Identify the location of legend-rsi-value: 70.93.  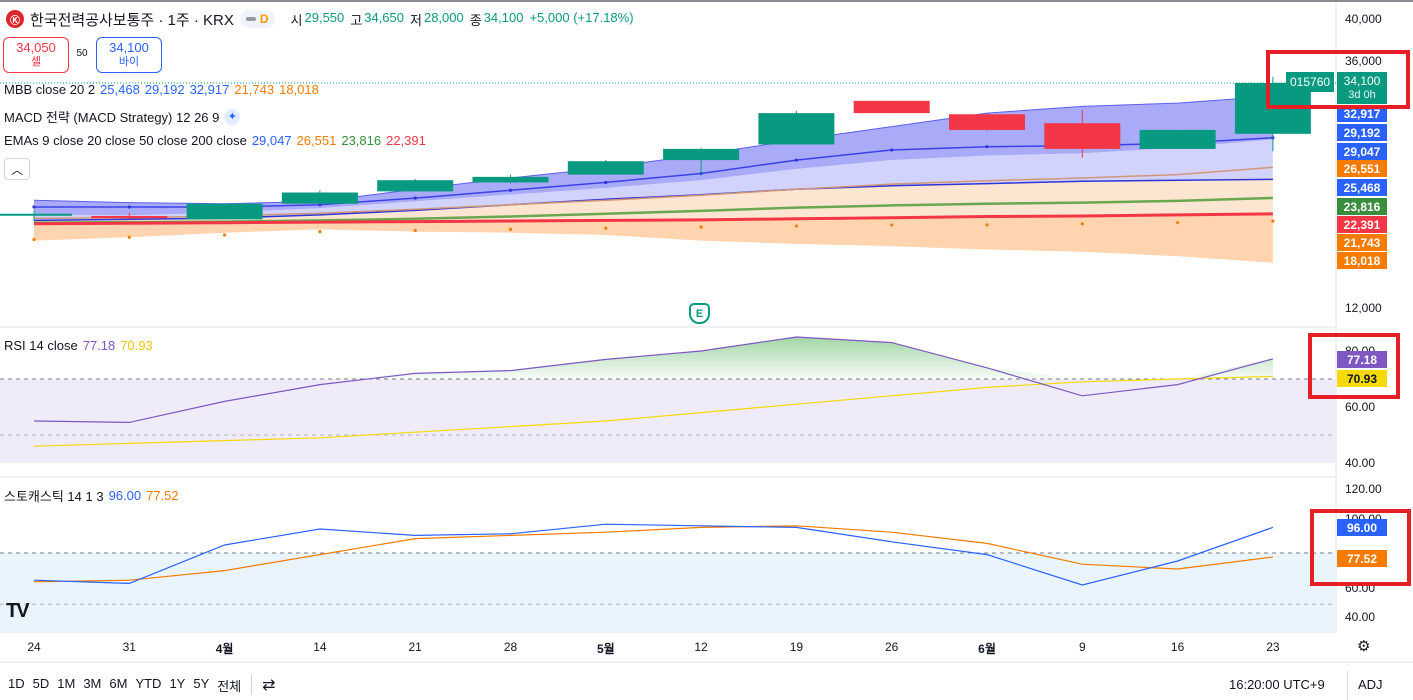
(136, 345).